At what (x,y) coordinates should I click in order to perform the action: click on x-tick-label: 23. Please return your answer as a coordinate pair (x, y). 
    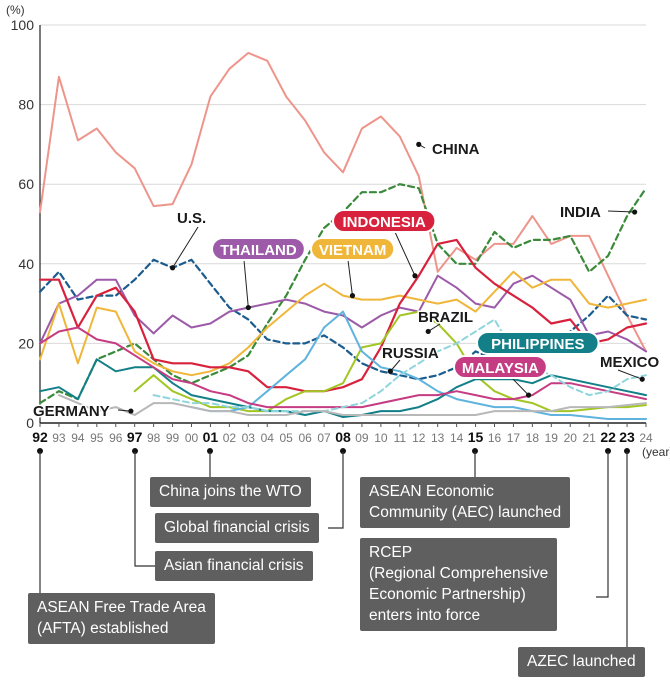
    Looking at the image, I should click on (627, 437).